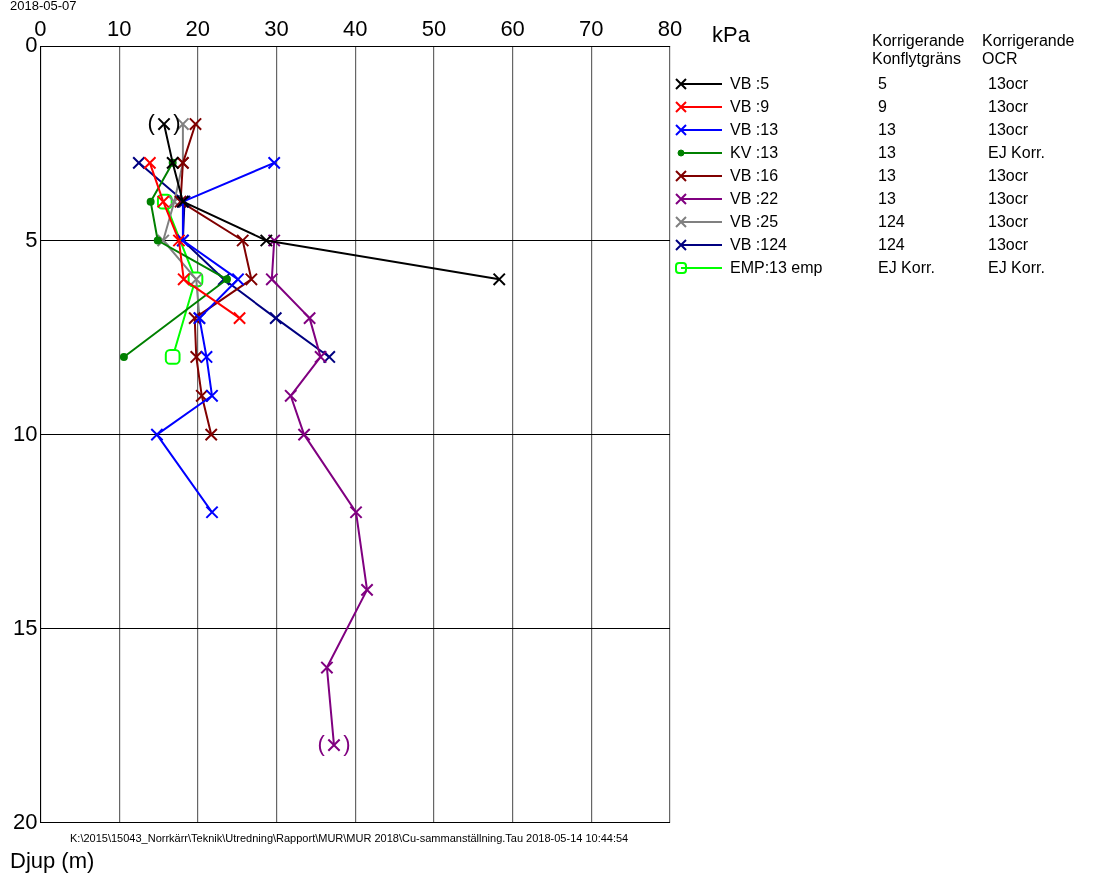 This screenshot has width=1108, height=881. Describe the element at coordinates (31, 239) in the screenshot. I see `y-tick-label: 5` at that location.